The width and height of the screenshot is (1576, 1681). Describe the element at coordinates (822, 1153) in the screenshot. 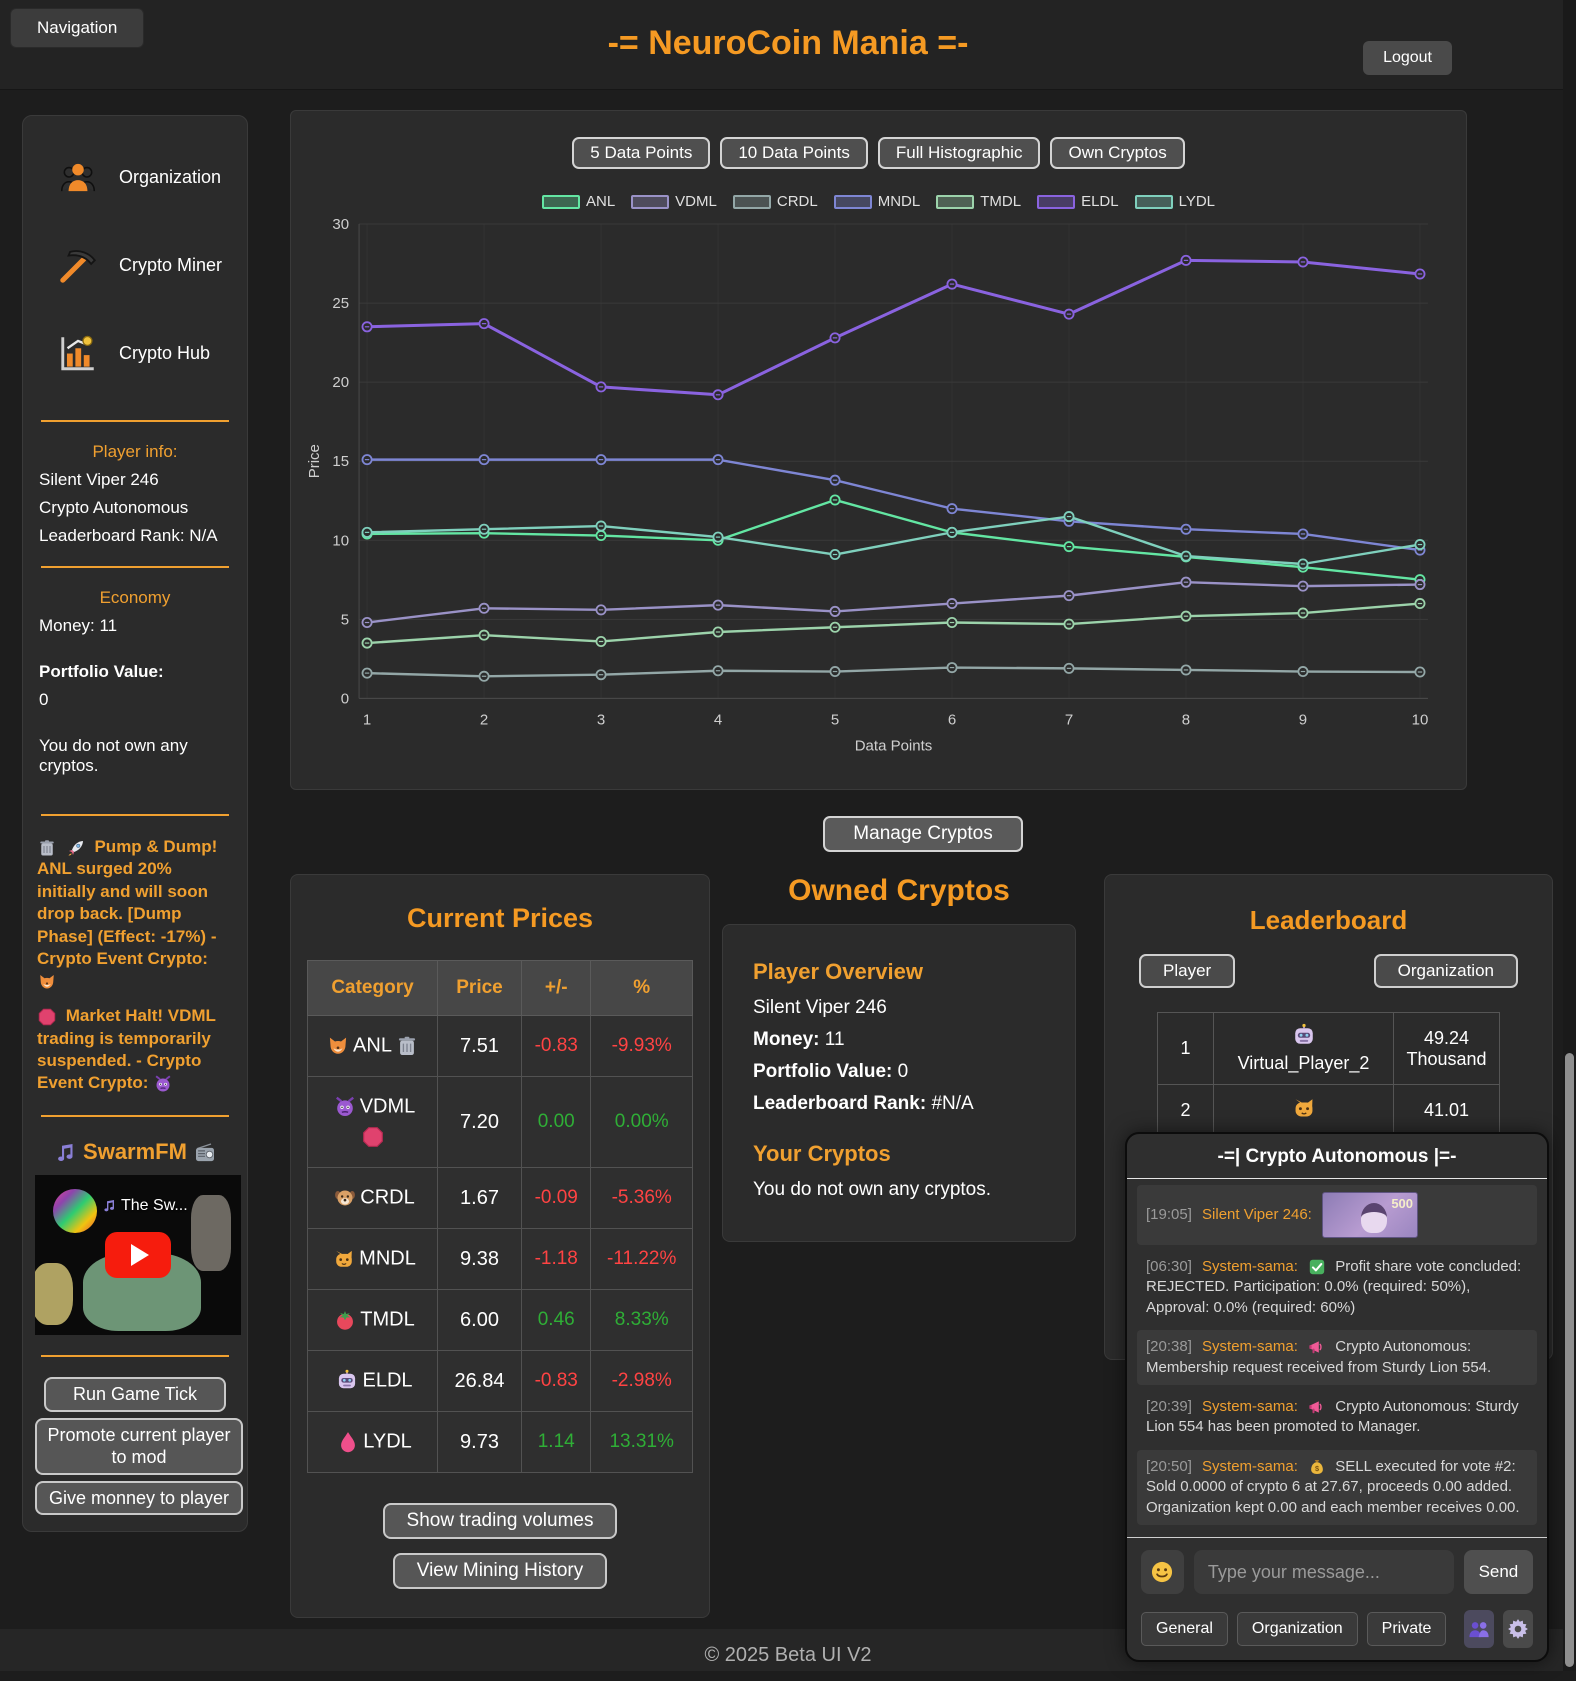

I see `your-cryptos-heading: Your Cryptos` at that location.